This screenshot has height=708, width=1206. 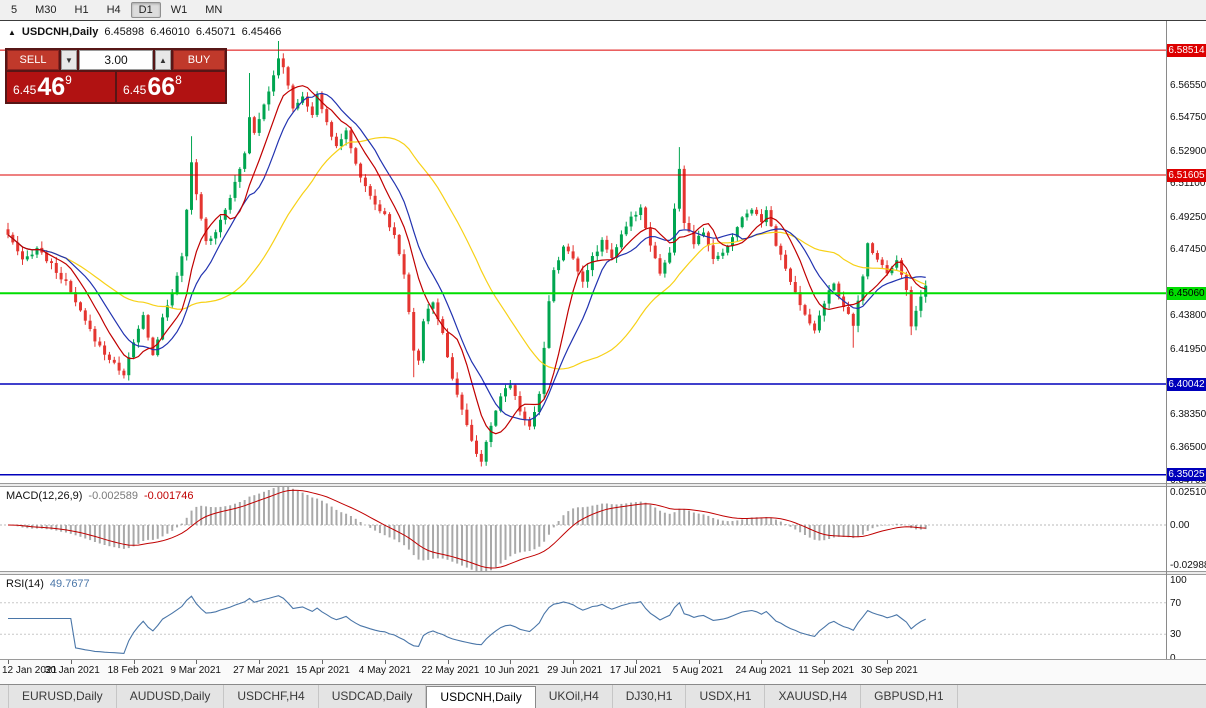 I want to click on timeframe-d1: D1, so click(x=145, y=10).